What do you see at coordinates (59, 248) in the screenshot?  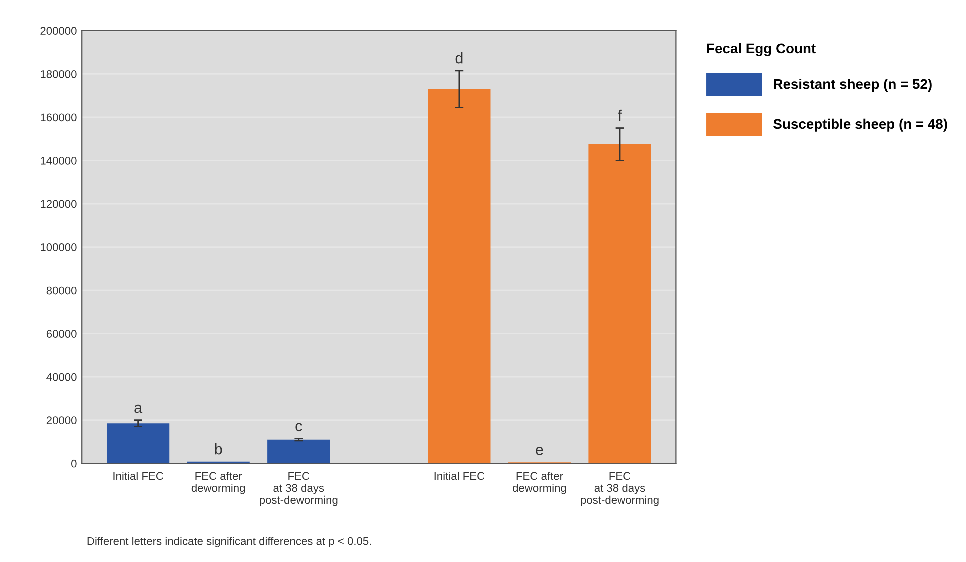 I see `y-tick-label: 100000` at bounding box center [59, 248].